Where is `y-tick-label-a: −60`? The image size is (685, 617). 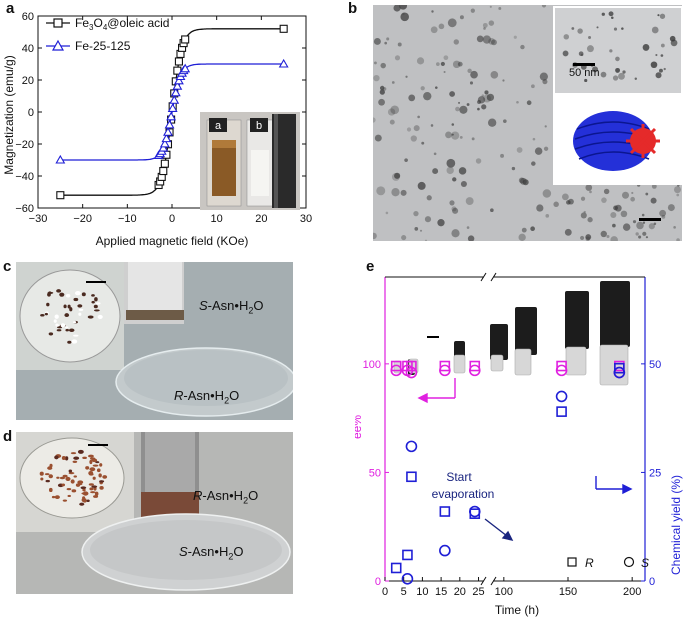
y-tick-label-a: −60 is located at coordinates (24, 209).